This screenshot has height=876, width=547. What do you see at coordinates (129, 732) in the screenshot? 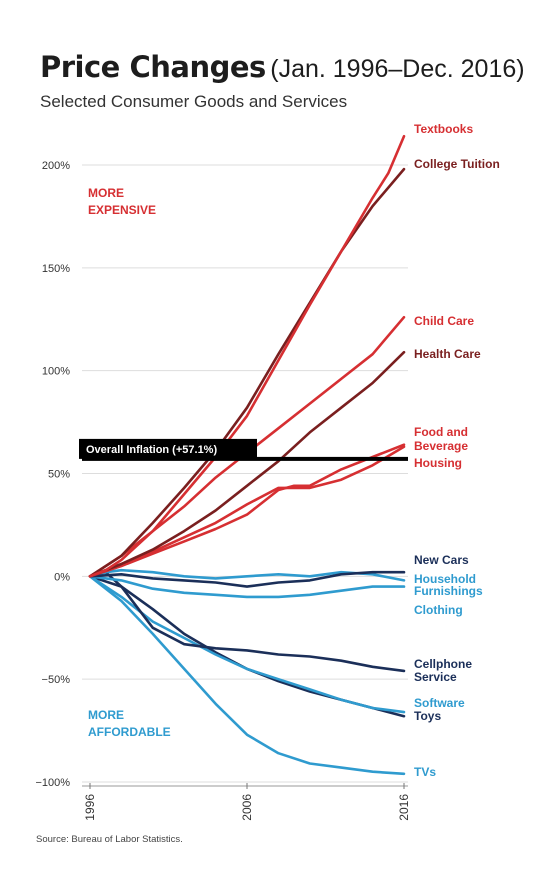
I see `annotation-label: AFFORDABLE` at bounding box center [129, 732].